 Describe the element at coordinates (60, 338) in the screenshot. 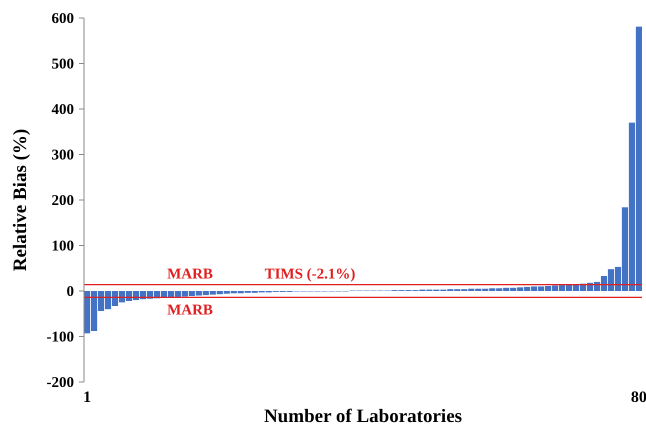

I see `y-tick-label: -100` at that location.